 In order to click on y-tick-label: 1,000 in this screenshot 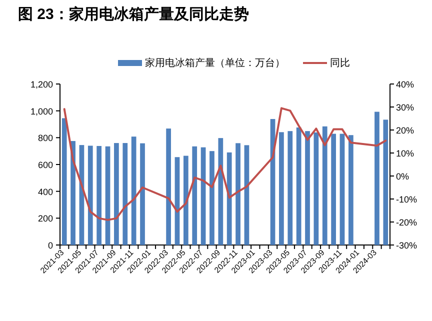, I will do `click(41, 111)`.